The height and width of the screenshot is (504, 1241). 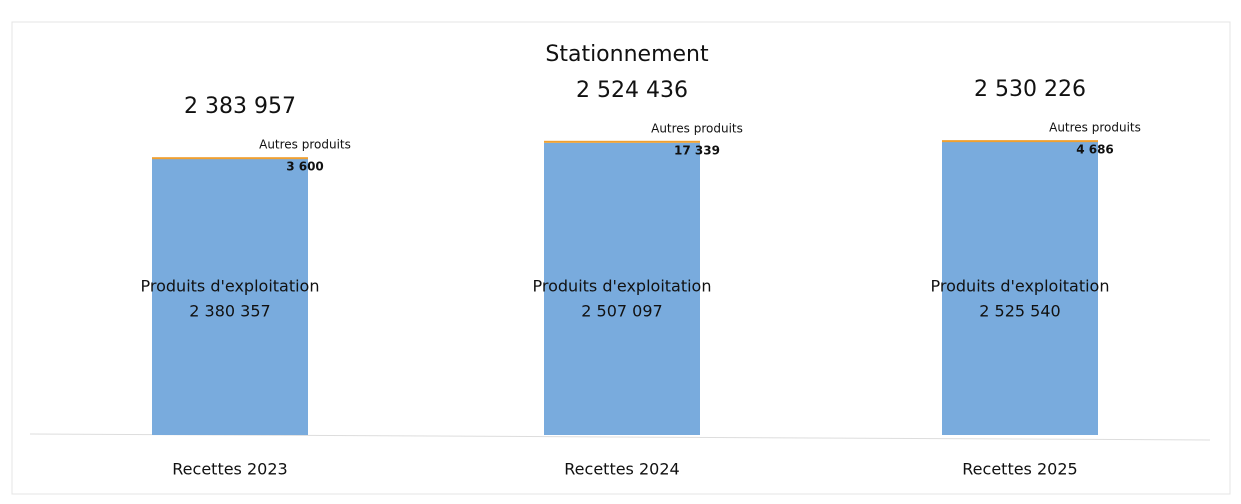 What do you see at coordinates (229, 469) in the screenshot?
I see `x-tick-label: Recettes 2023` at bounding box center [229, 469].